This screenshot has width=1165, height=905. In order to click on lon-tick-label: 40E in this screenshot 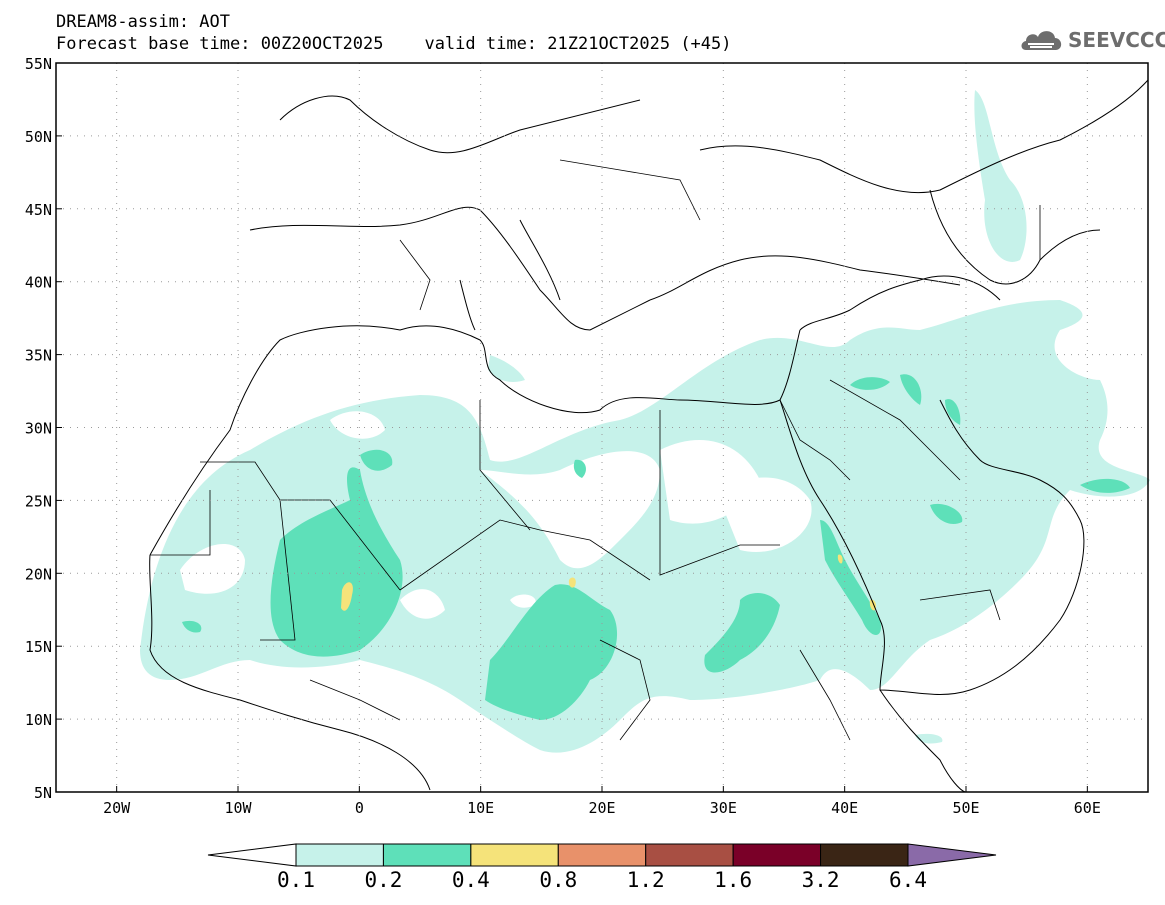, I will do `click(844, 808)`.